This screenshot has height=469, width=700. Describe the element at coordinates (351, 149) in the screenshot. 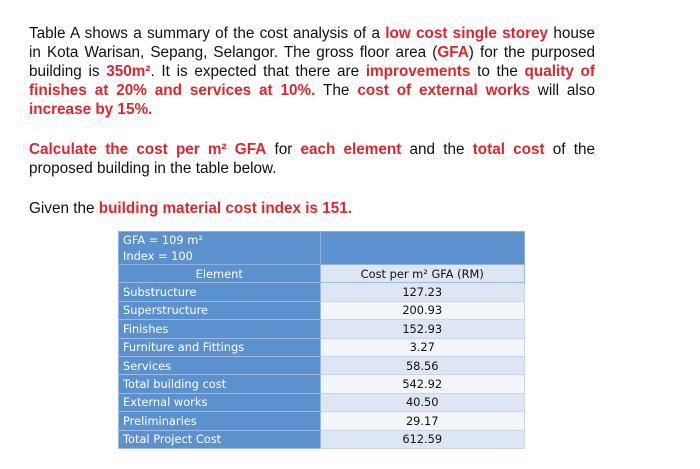

I see `task-highlight-each-element: each element` at that location.